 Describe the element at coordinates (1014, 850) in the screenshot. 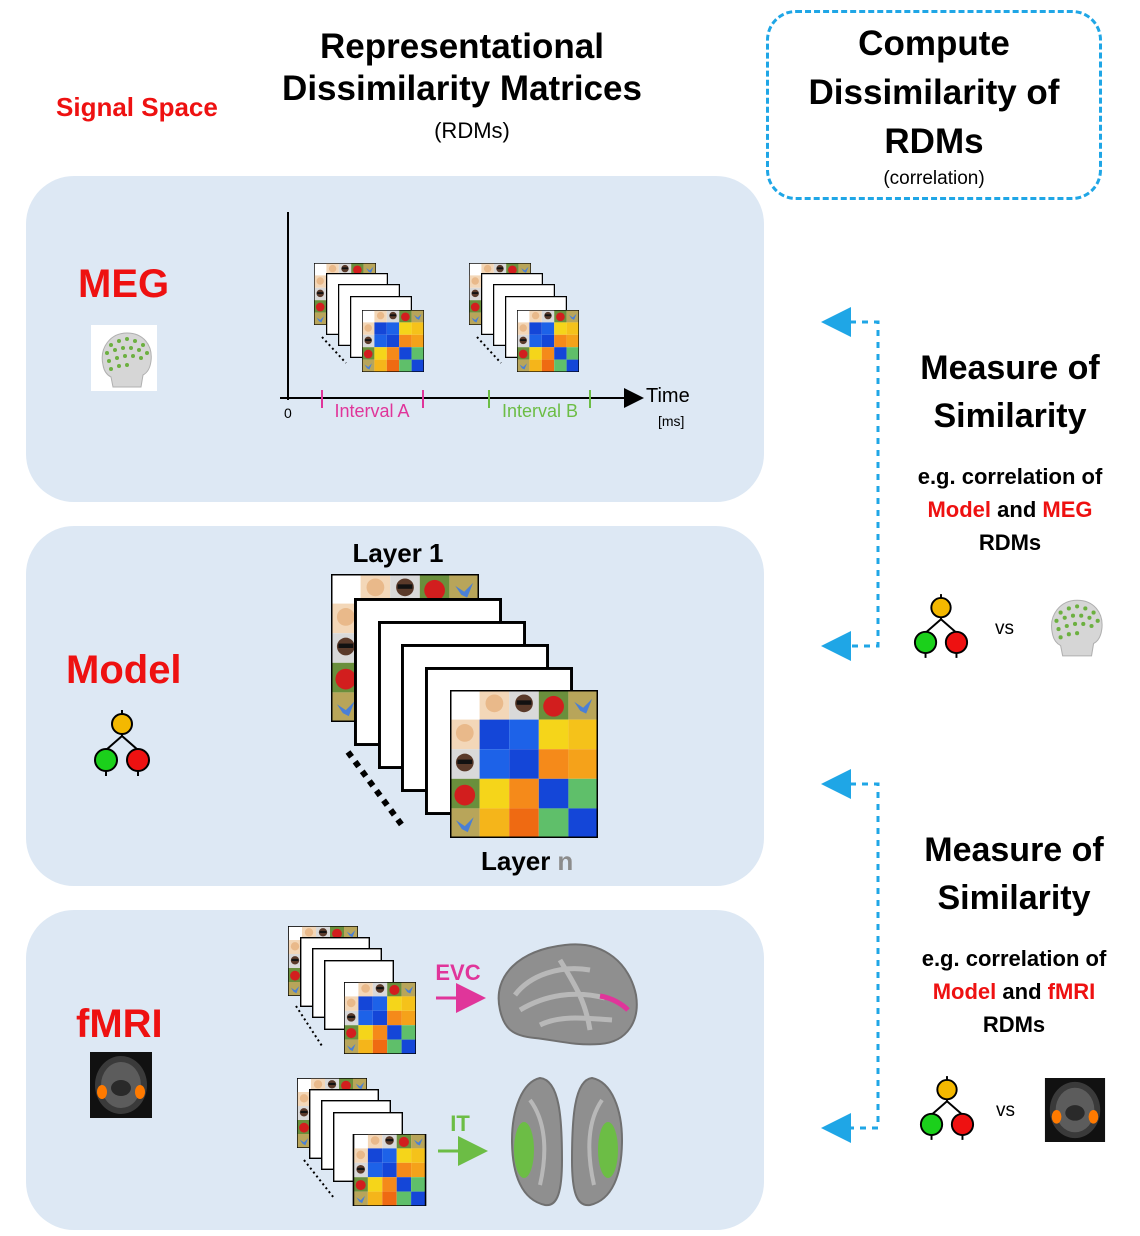

I see `similarity-fmri-title-line1: Measure of` at that location.